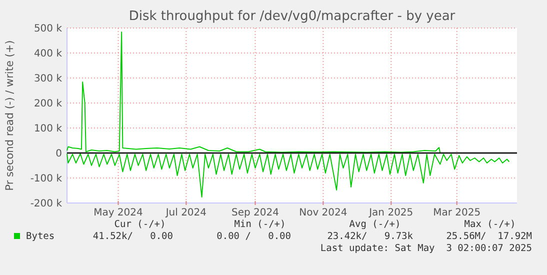 The height and width of the screenshot is (275, 547). I want to click on x-tick-label: Sep 2024, so click(255, 213).